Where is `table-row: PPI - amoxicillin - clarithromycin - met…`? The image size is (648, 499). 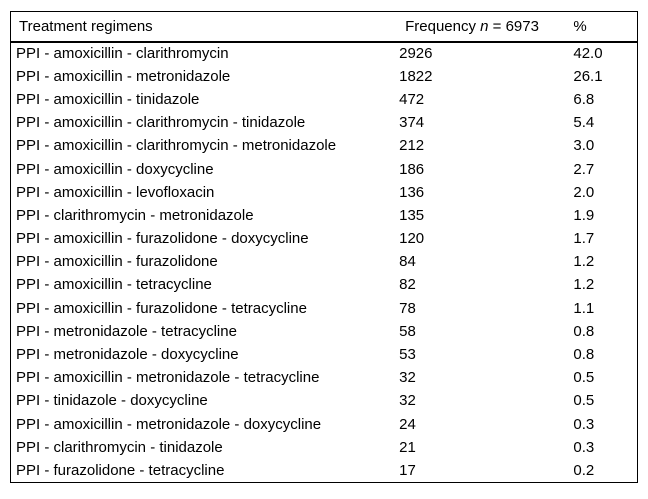
table-row: PPI - amoxicillin - clarithromycin - met… is located at coordinates (324, 145).